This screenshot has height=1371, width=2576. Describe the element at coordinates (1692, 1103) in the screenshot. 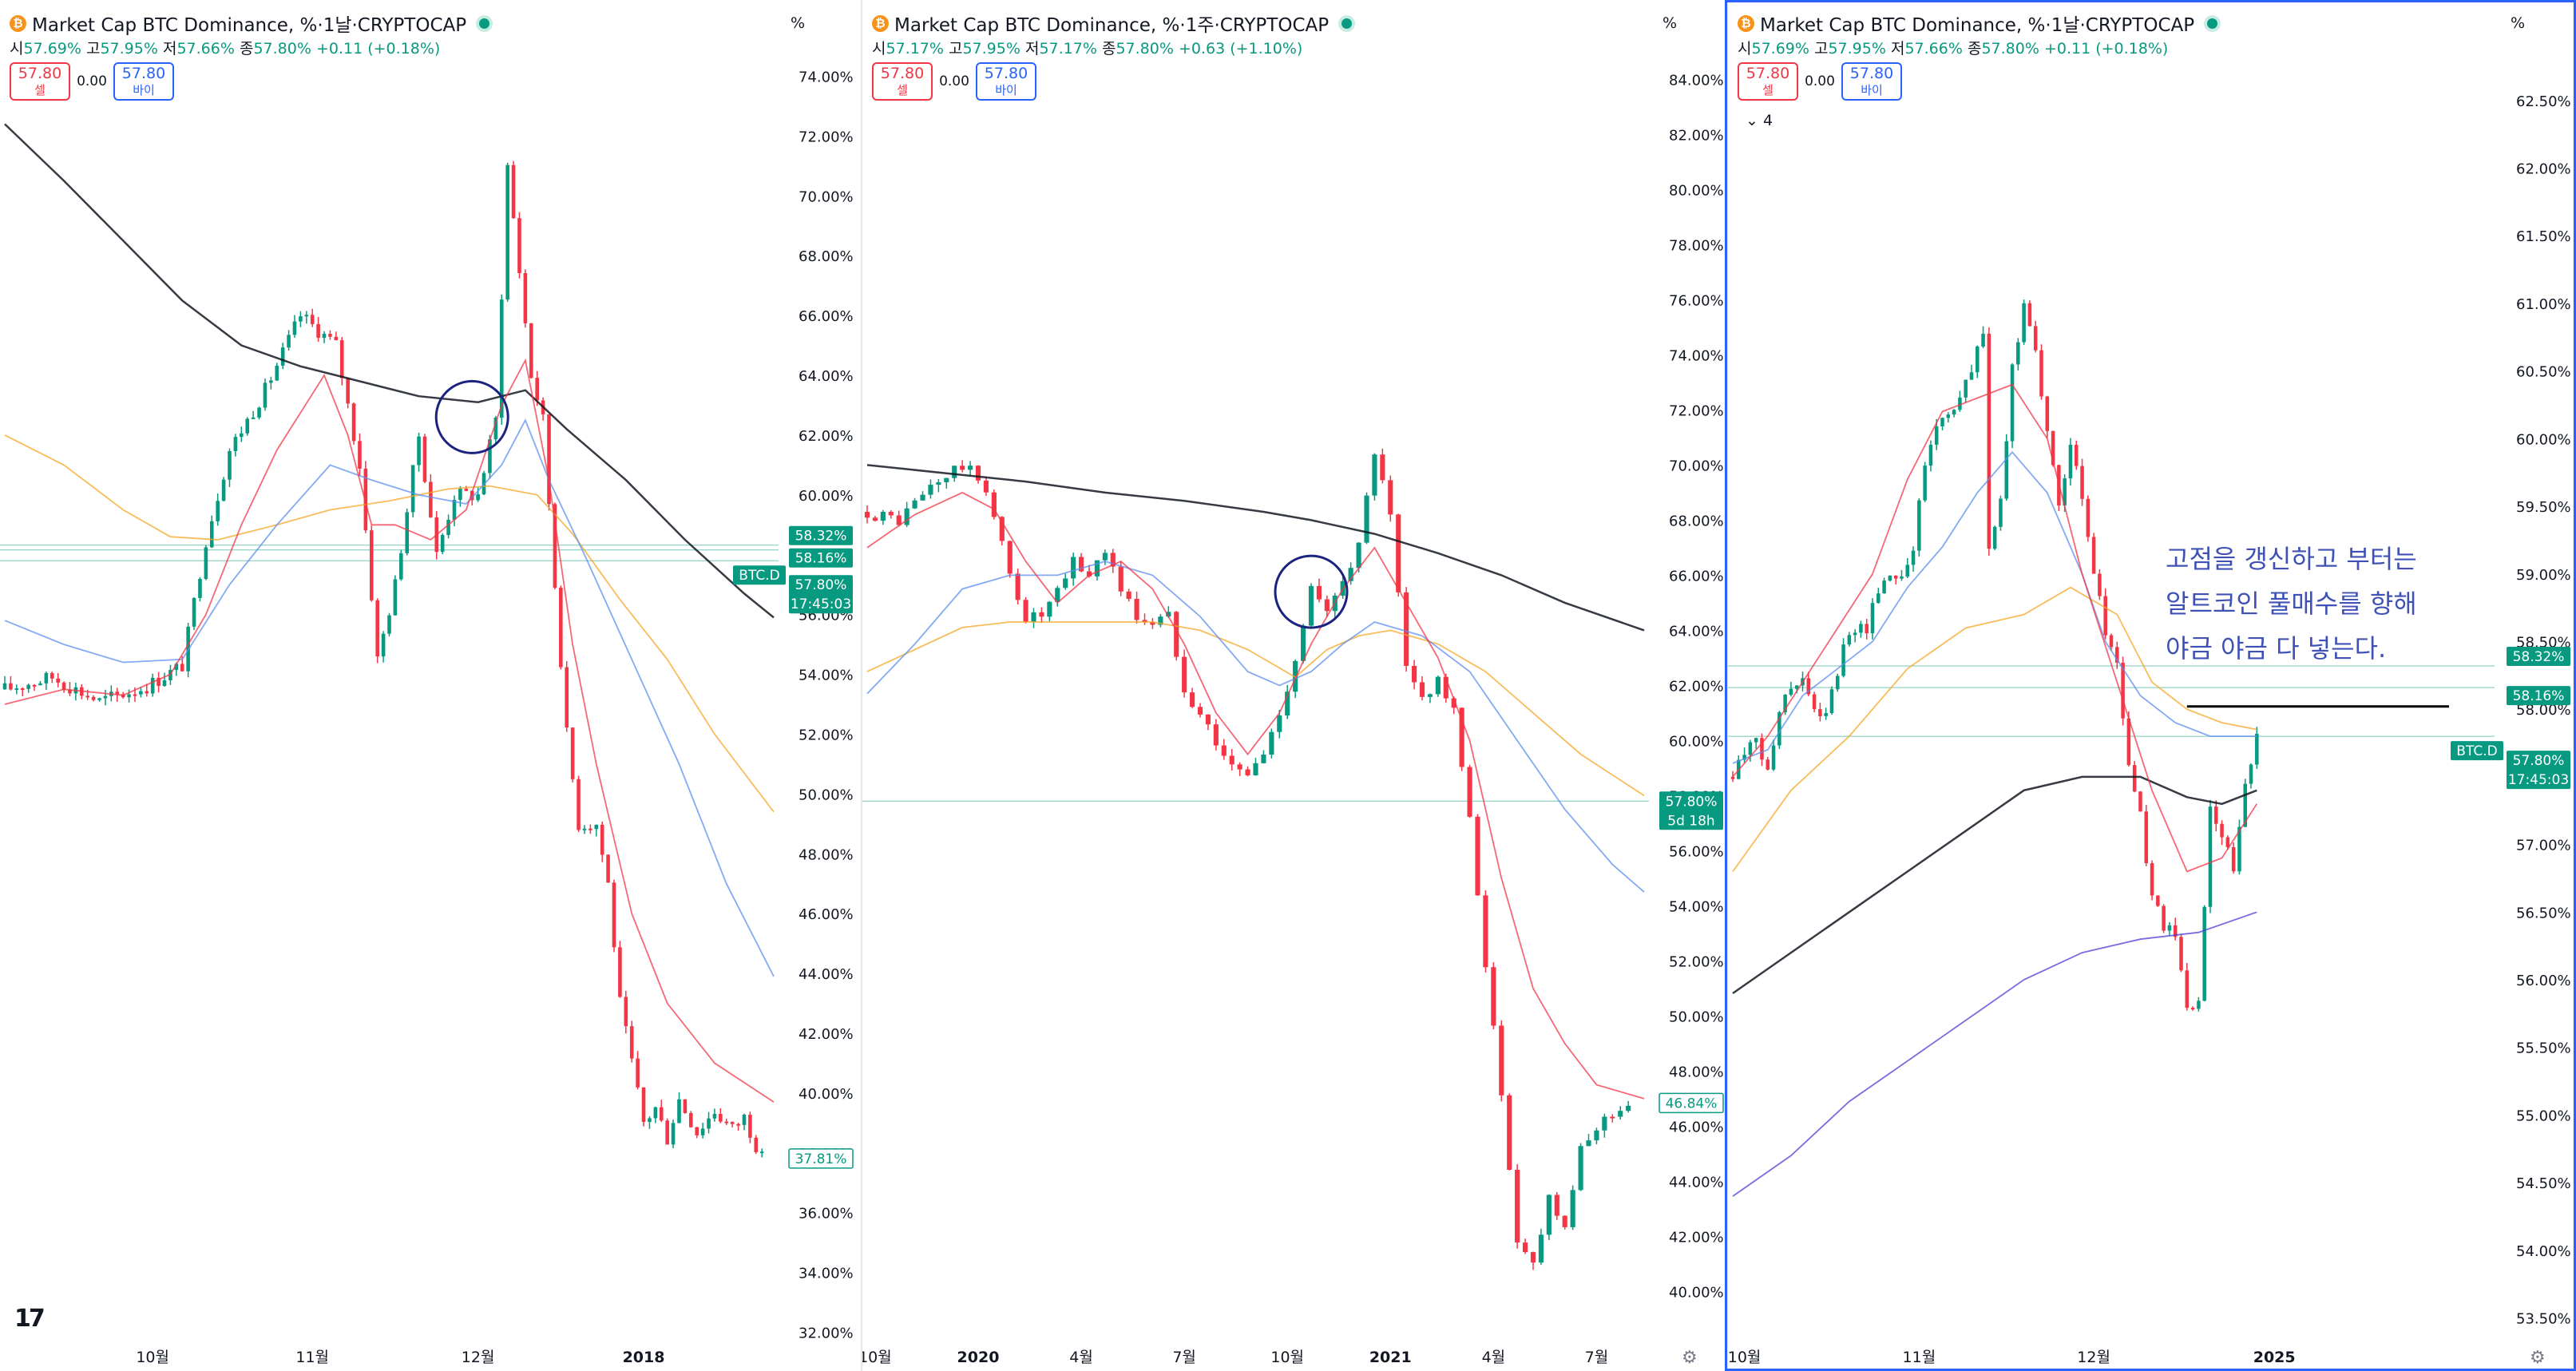

I see `price-badge-label: 46.84%` at that location.